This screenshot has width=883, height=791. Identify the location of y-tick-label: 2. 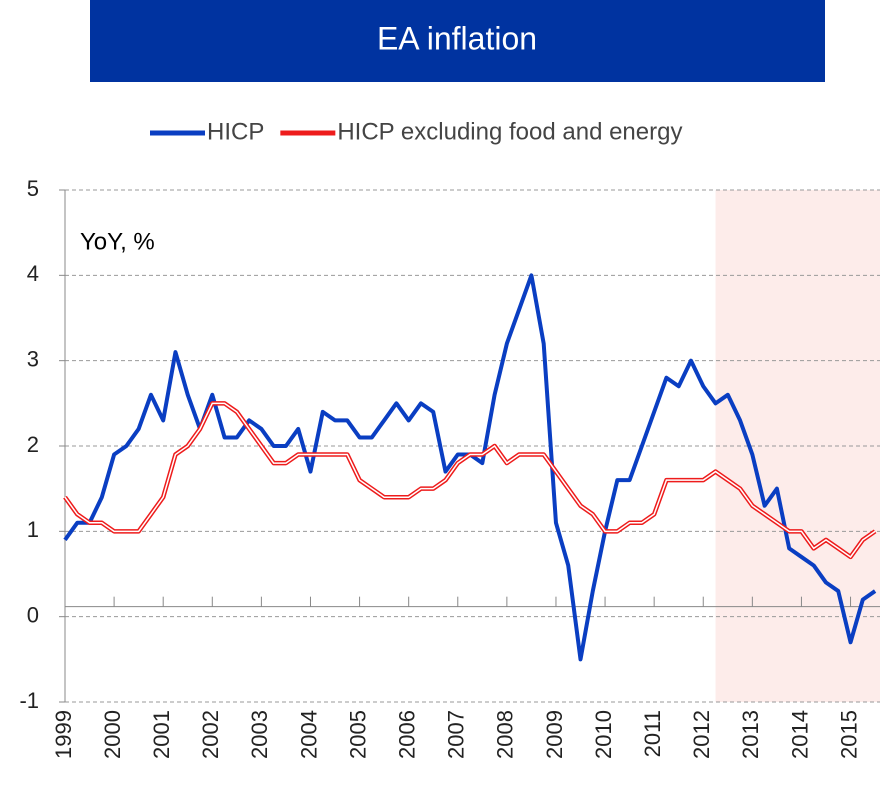
(33, 444).